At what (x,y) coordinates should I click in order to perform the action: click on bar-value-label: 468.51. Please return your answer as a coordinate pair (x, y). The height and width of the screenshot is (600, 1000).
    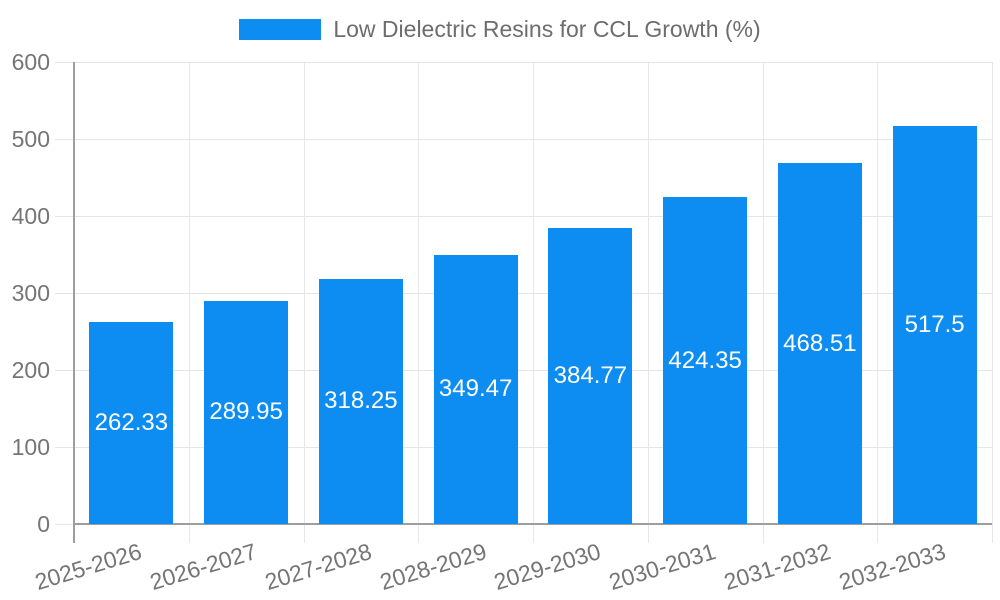
    Looking at the image, I should click on (820, 343).